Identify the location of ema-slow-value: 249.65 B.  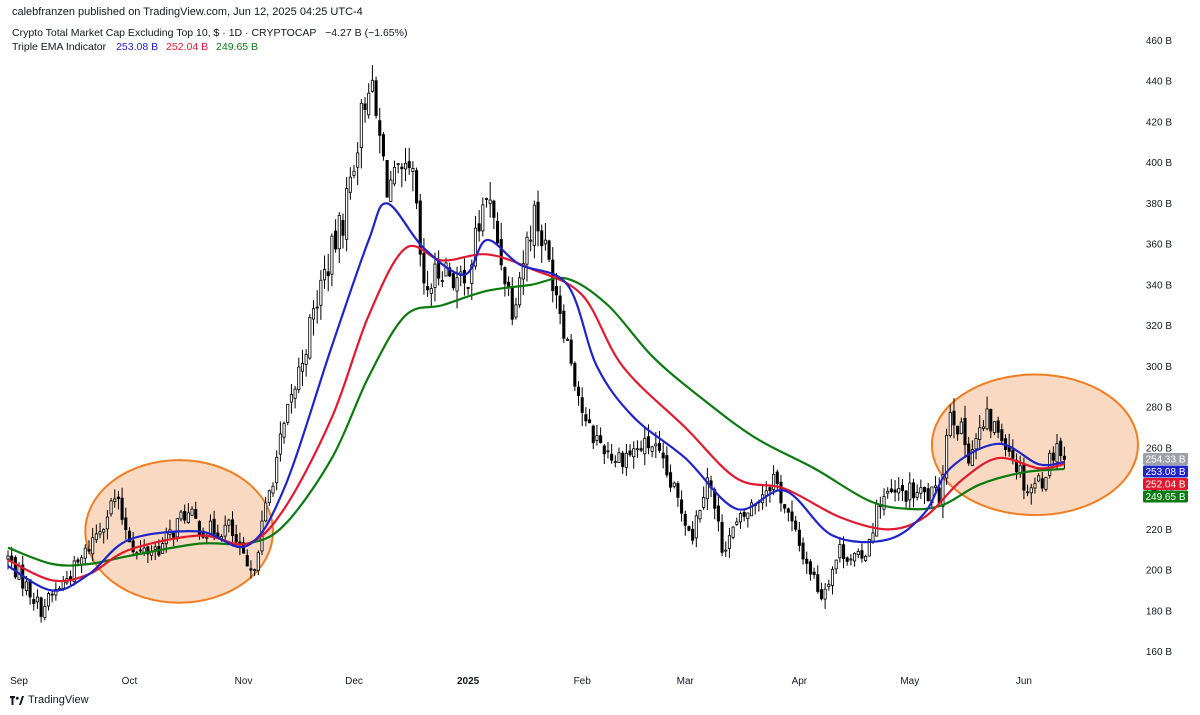
(237, 47).